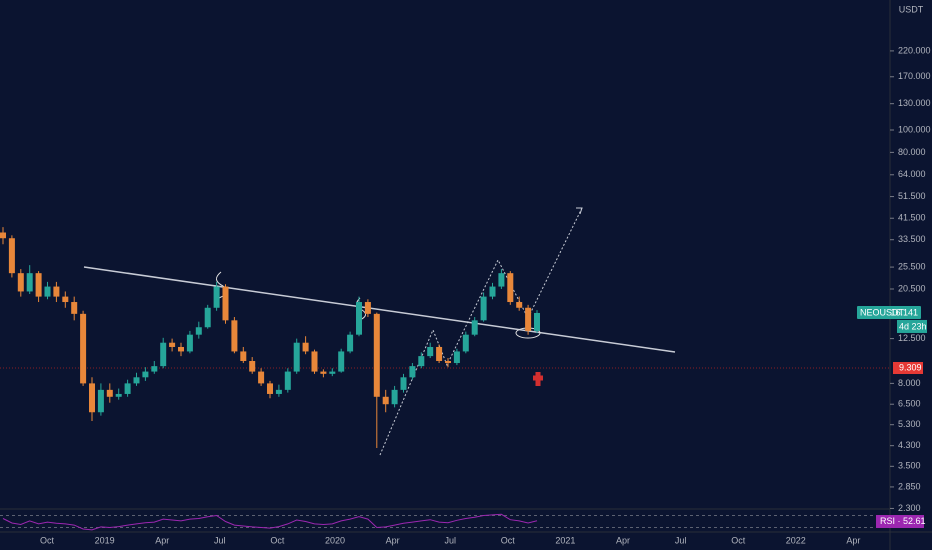 This screenshot has width=932, height=550. What do you see at coordinates (579, 211) in the screenshot?
I see `arrow-head` at bounding box center [579, 211].